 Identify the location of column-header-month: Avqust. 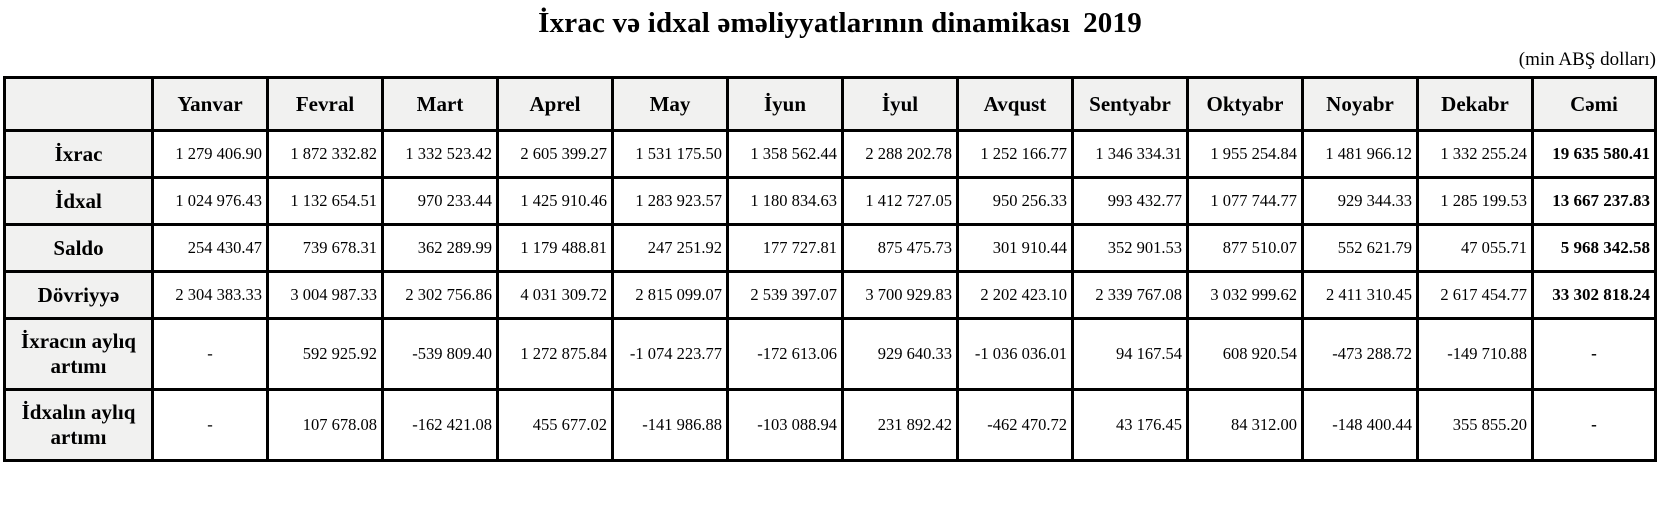
(1015, 104).